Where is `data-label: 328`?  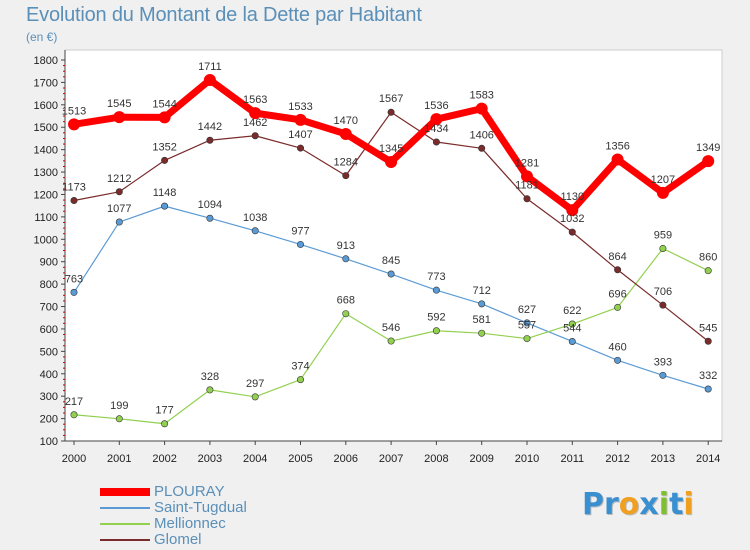
data-label: 328 is located at coordinates (210, 377).